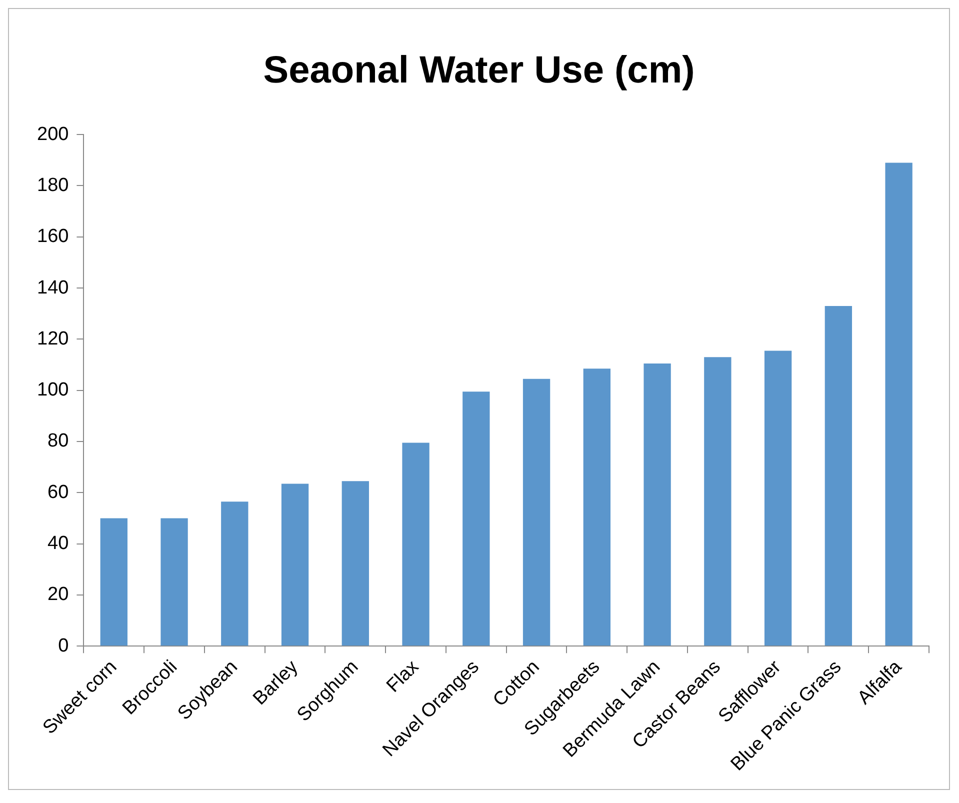 This screenshot has height=803, width=959. What do you see at coordinates (479, 70) in the screenshot?
I see `chart-title: Seaonal Water Use (cm)` at bounding box center [479, 70].